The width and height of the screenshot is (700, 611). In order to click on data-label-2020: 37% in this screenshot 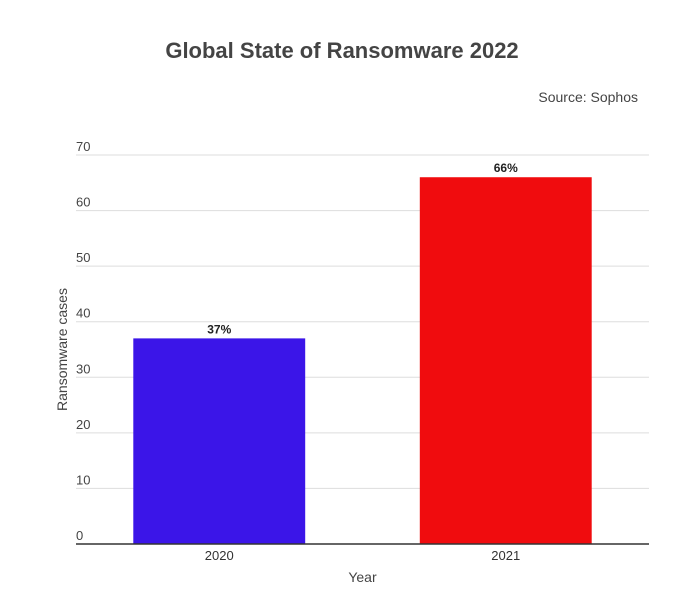, I will do `click(219, 329)`.